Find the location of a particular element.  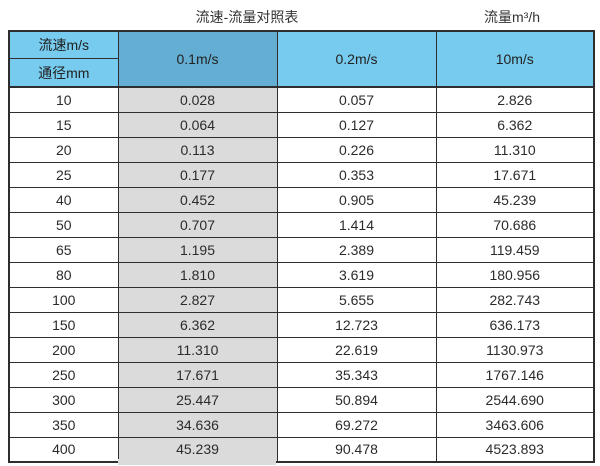

table-header: 流速m/s 0.1m/s 0.2m/s 10m/s 通径mm is located at coordinates (301, 59).